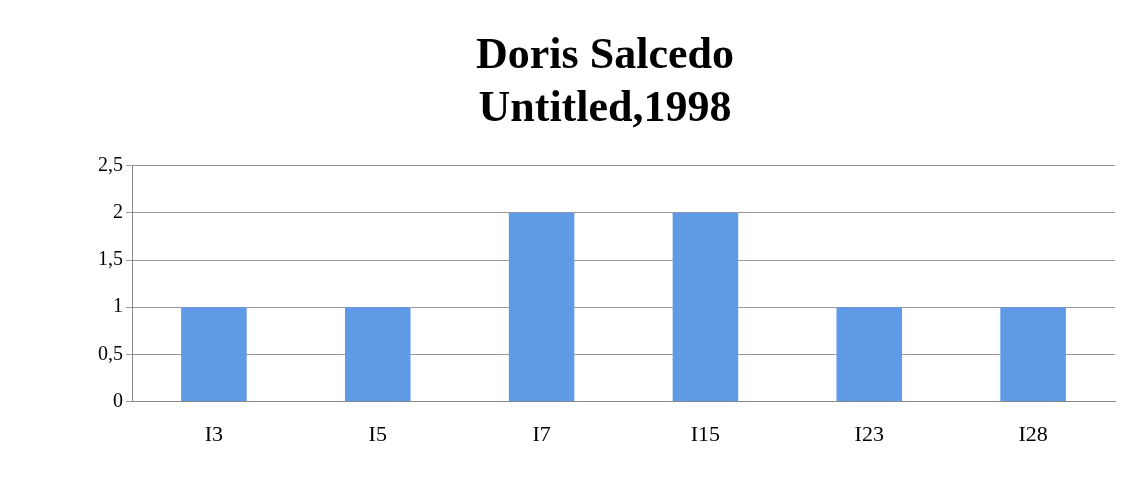 Image resolution: width=1125 pixels, height=482 pixels. I want to click on y-tick-label: 2, so click(118, 211).